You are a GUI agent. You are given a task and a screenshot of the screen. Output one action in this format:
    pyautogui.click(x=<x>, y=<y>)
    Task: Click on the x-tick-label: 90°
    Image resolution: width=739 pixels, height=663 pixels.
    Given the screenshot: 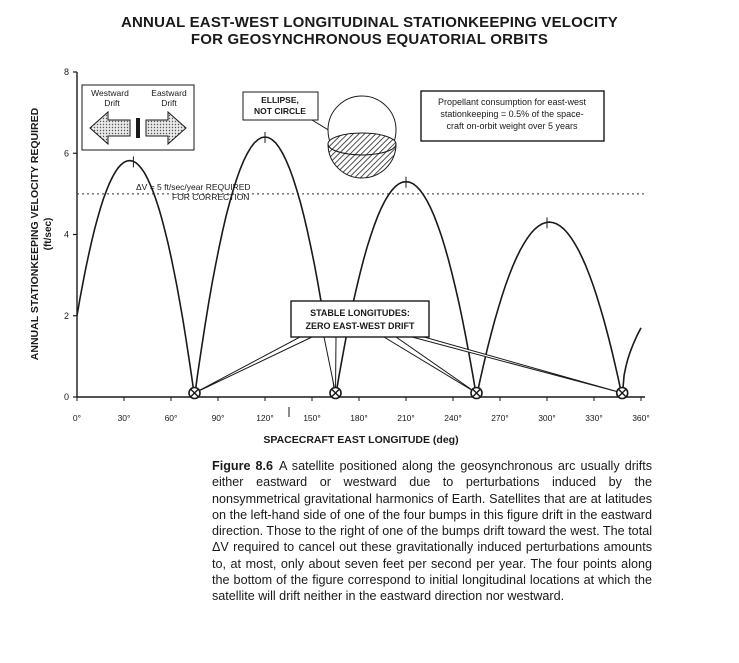 What is the action you would take?
    pyautogui.click(x=218, y=418)
    